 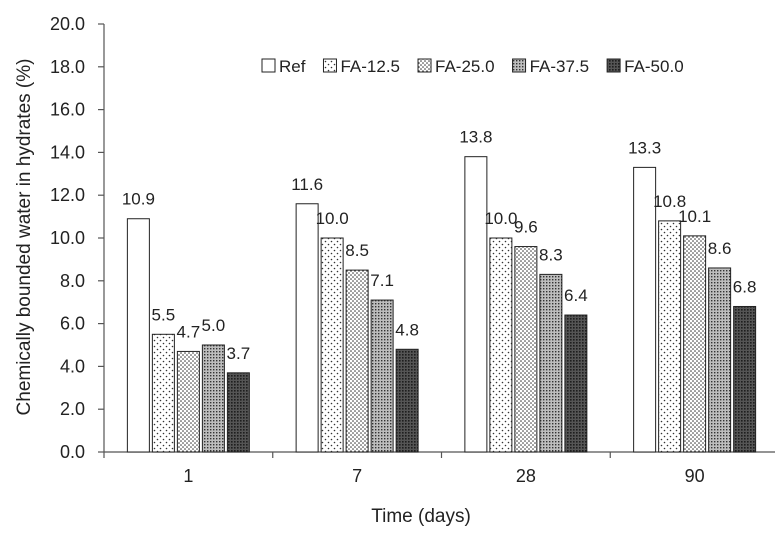 What do you see at coordinates (695, 476) in the screenshot?
I see `x-tick-label: 90` at bounding box center [695, 476].